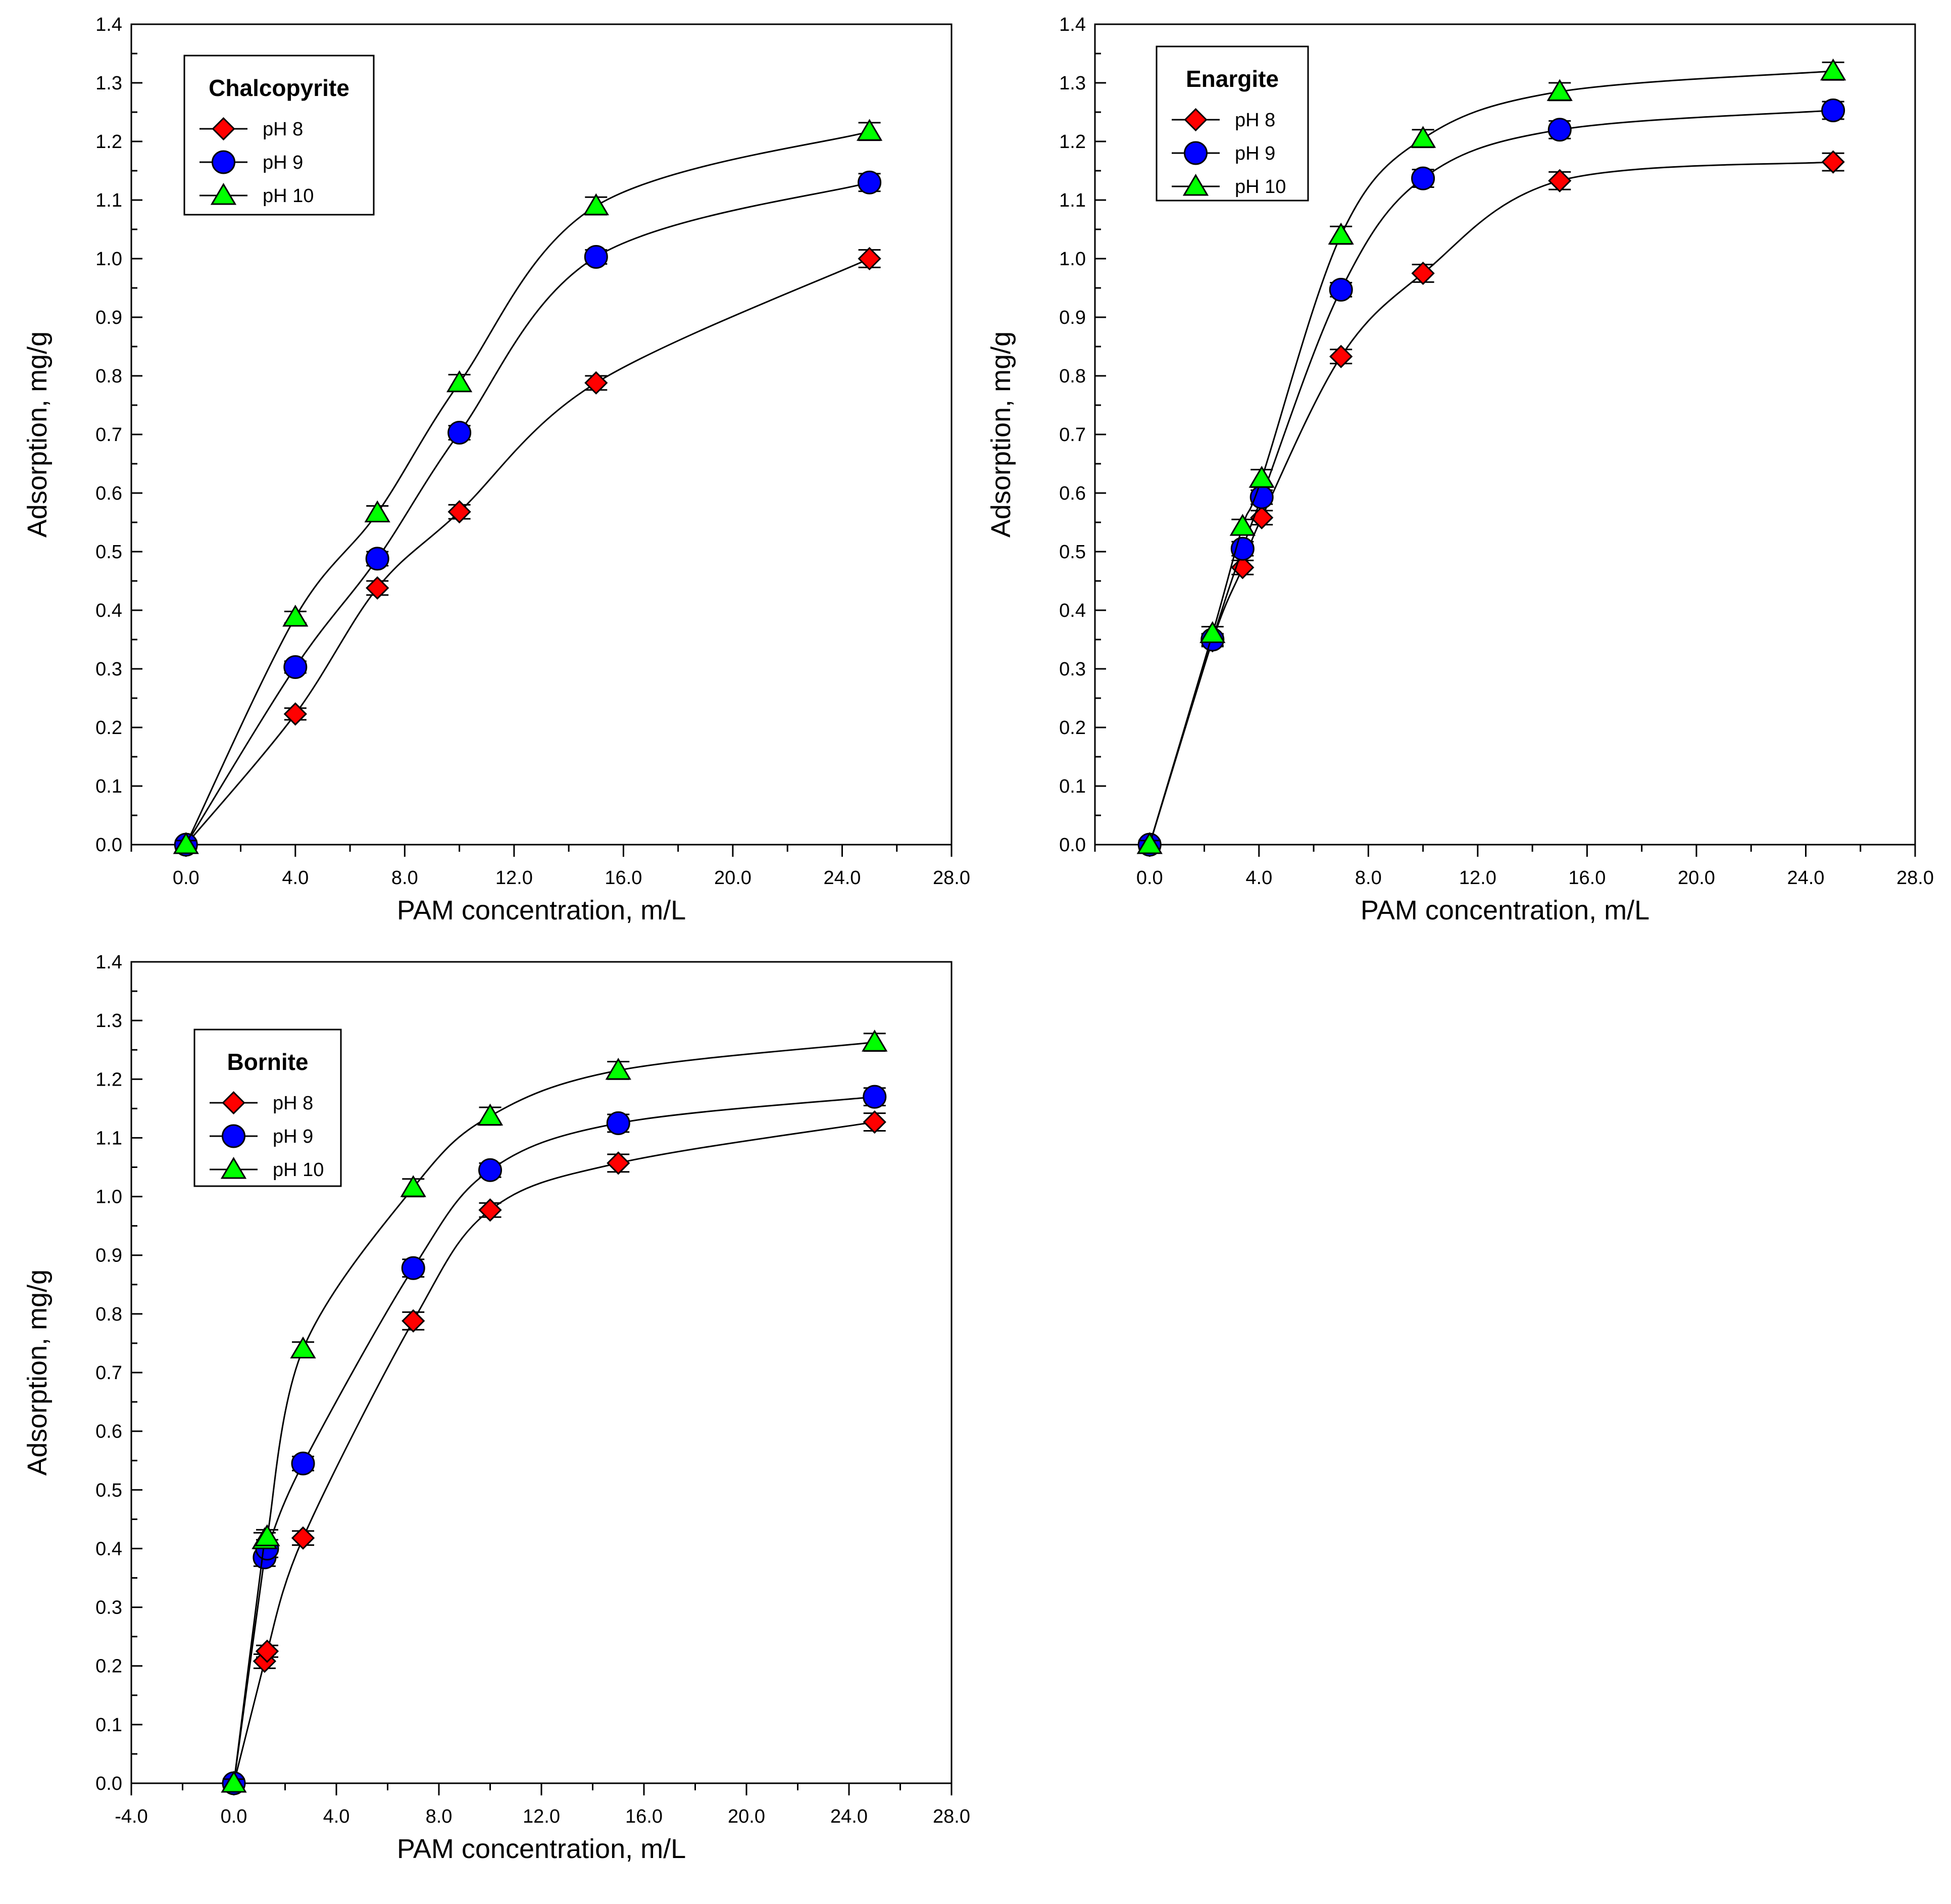 This screenshot has height=1904, width=1951. I want to click on y-tick-label: 0.1, so click(109, 787).